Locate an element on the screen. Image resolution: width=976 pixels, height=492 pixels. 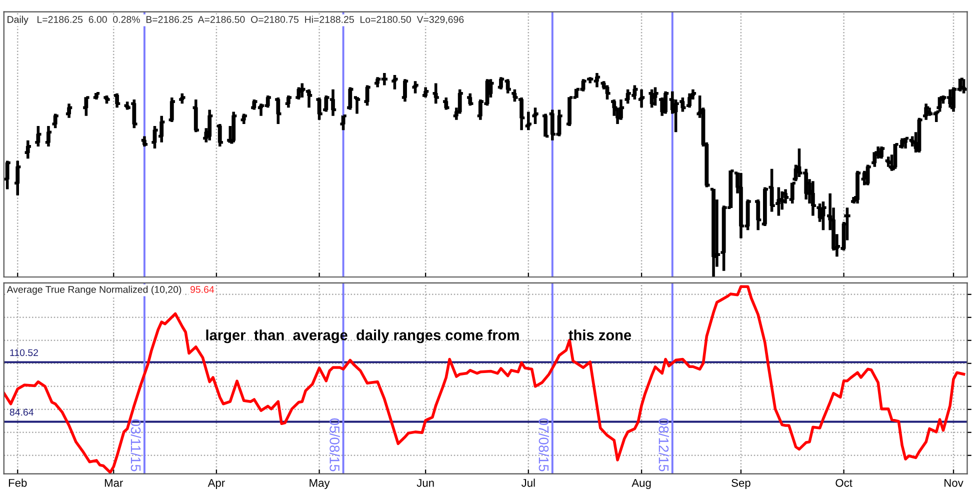
ref-line-label: 07/08/15 is located at coordinates (543, 445).